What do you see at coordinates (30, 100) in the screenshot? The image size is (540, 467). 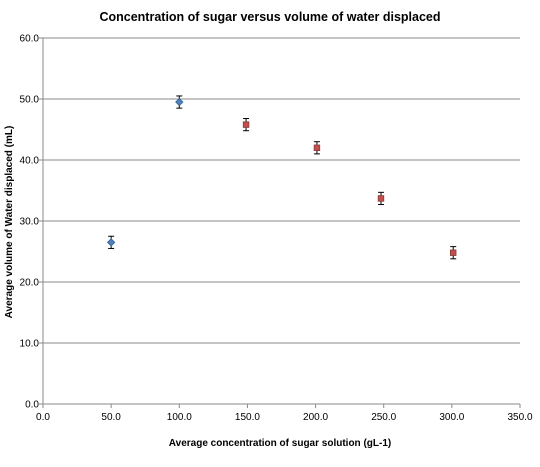 I see `y-tick-label: 50.0` at bounding box center [30, 100].